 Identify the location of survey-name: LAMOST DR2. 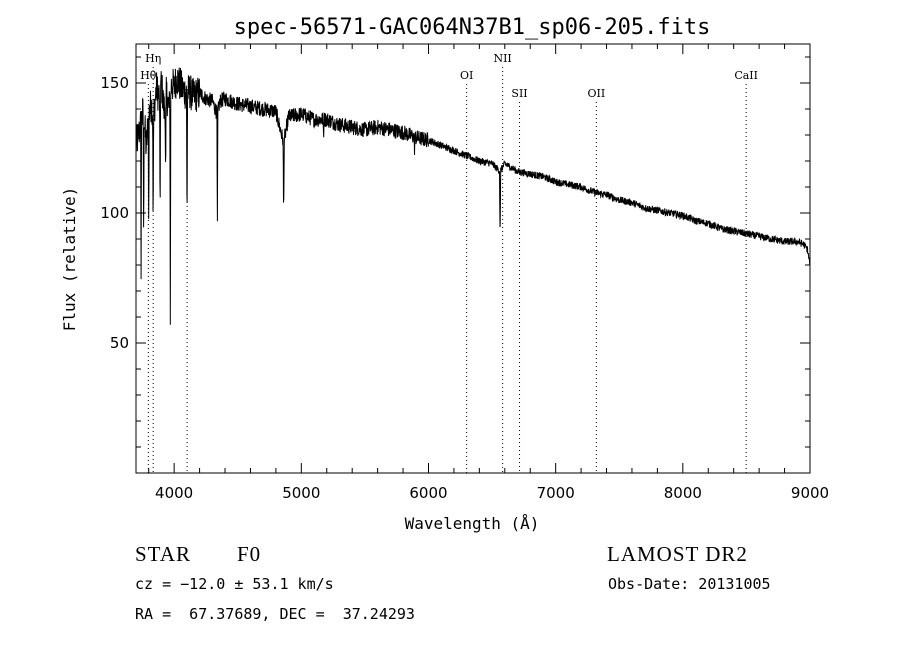
(677, 554).